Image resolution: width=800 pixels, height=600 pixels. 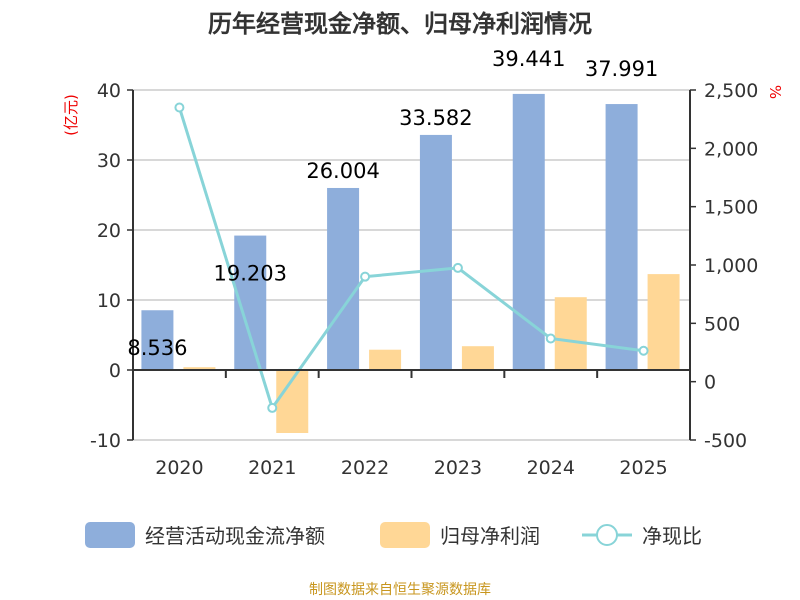 What do you see at coordinates (272, 468) in the screenshot?
I see `x-tick-label: 2021` at bounding box center [272, 468].